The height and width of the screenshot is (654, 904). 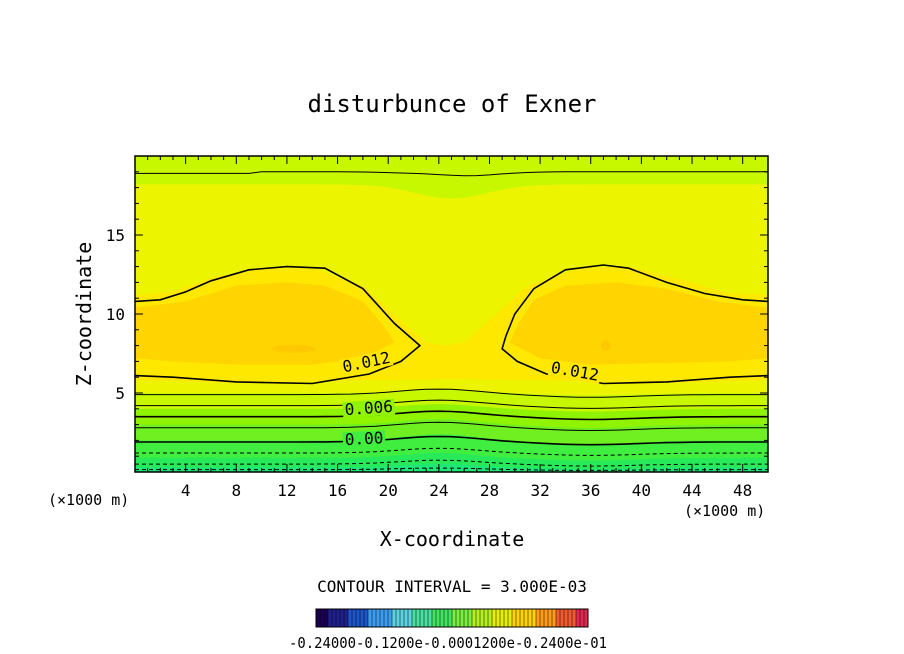 I want to click on x-tick-label: 44, so click(x=691, y=490).